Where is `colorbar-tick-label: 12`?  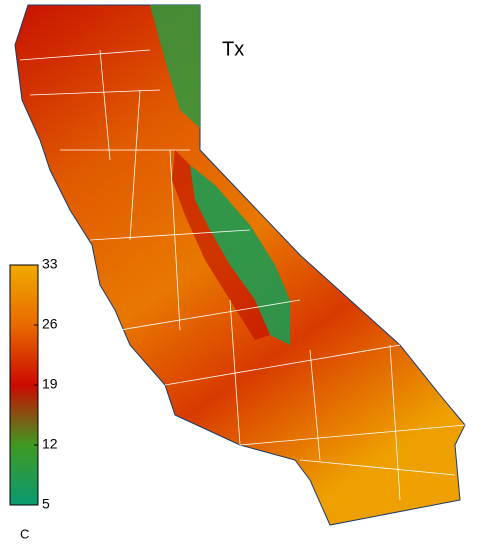
colorbar-tick-label: 12 is located at coordinates (50, 444).